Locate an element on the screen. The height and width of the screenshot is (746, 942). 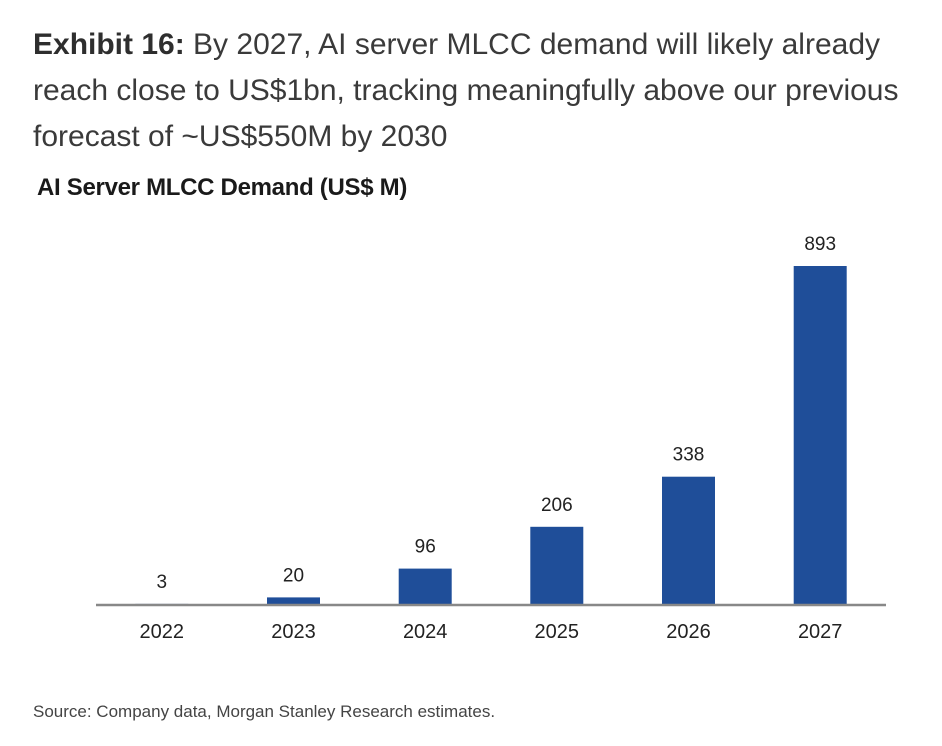
data-label-2022: 3 is located at coordinates (162, 582).